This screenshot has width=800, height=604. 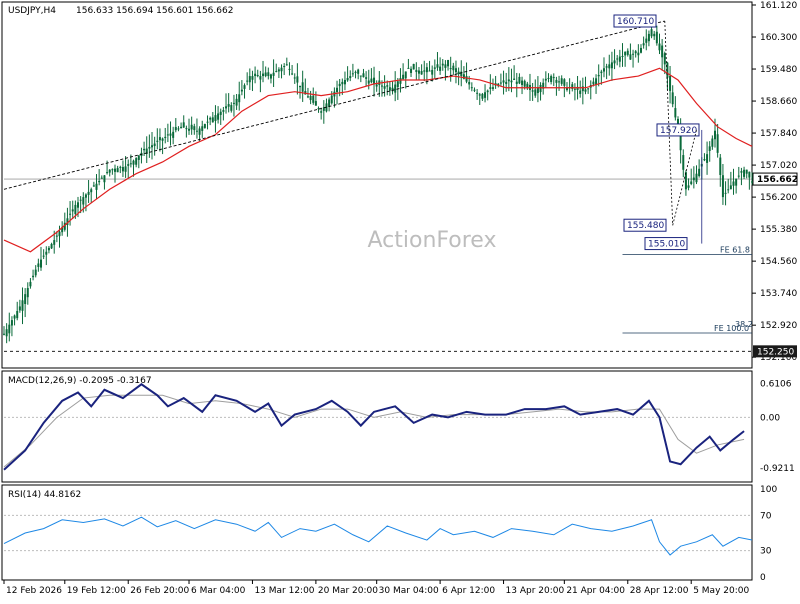 What do you see at coordinates (678, 131) in the screenshot?
I see `price-annotation-label: 157.920` at bounding box center [678, 131].